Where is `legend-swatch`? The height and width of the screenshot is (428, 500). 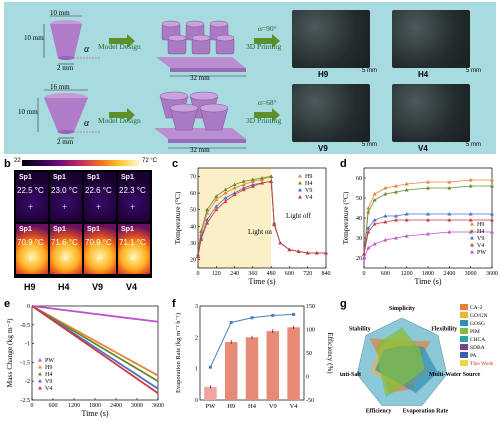
legend-swatch is located at coordinates (464, 339).